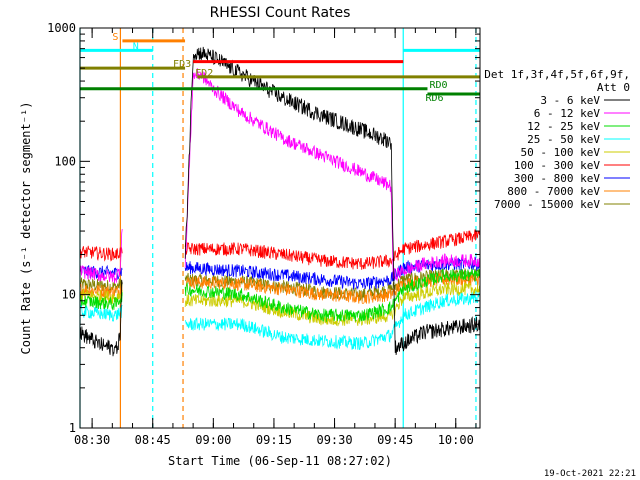 The image size is (640, 480). Describe the element at coordinates (61, 28) in the screenshot. I see `y-tick-label-3: 1000` at that location.